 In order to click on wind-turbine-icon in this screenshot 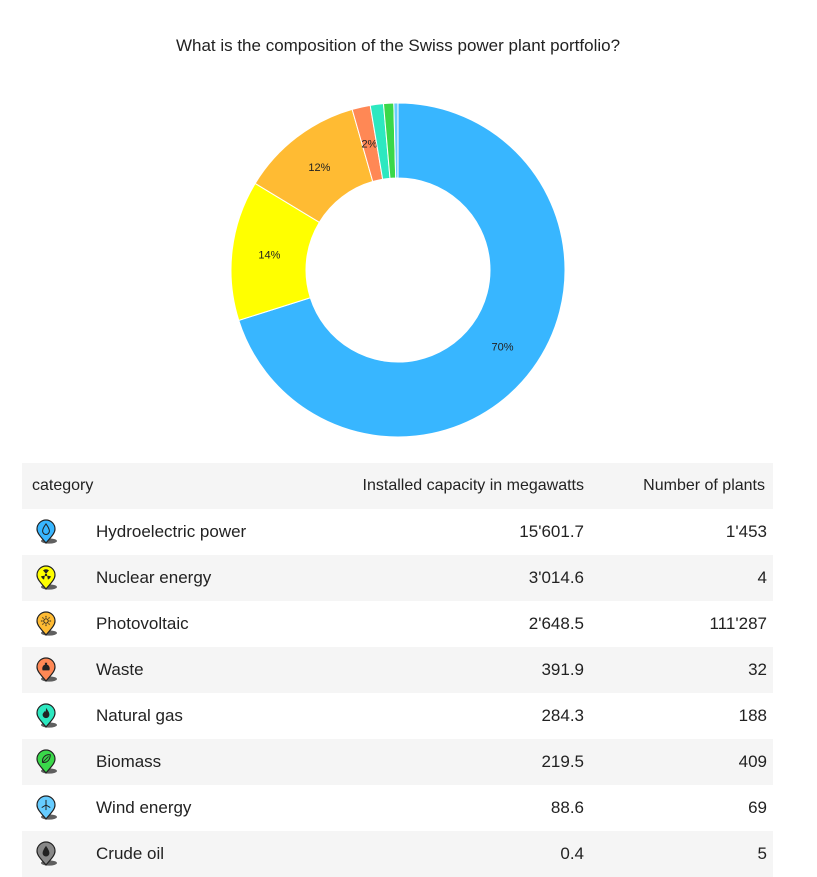, I will do `click(47, 808)`.